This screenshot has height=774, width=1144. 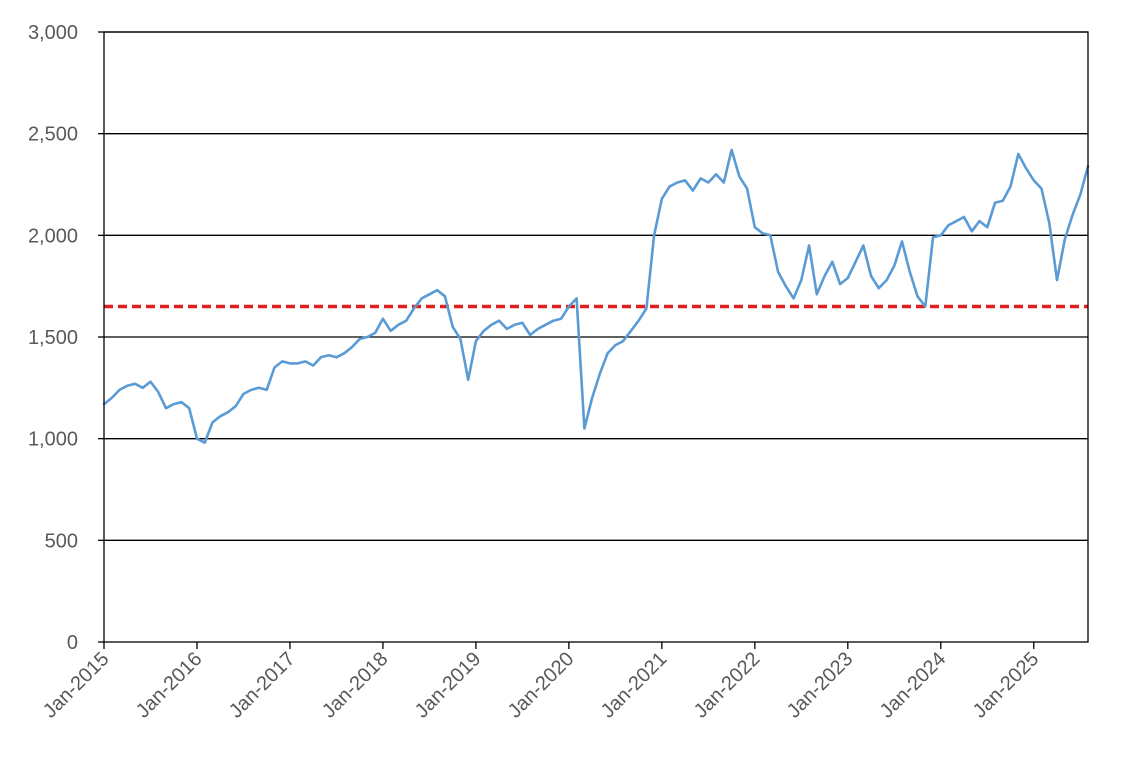 I want to click on x-tick-label: Jan-2017, so click(x=262, y=685).